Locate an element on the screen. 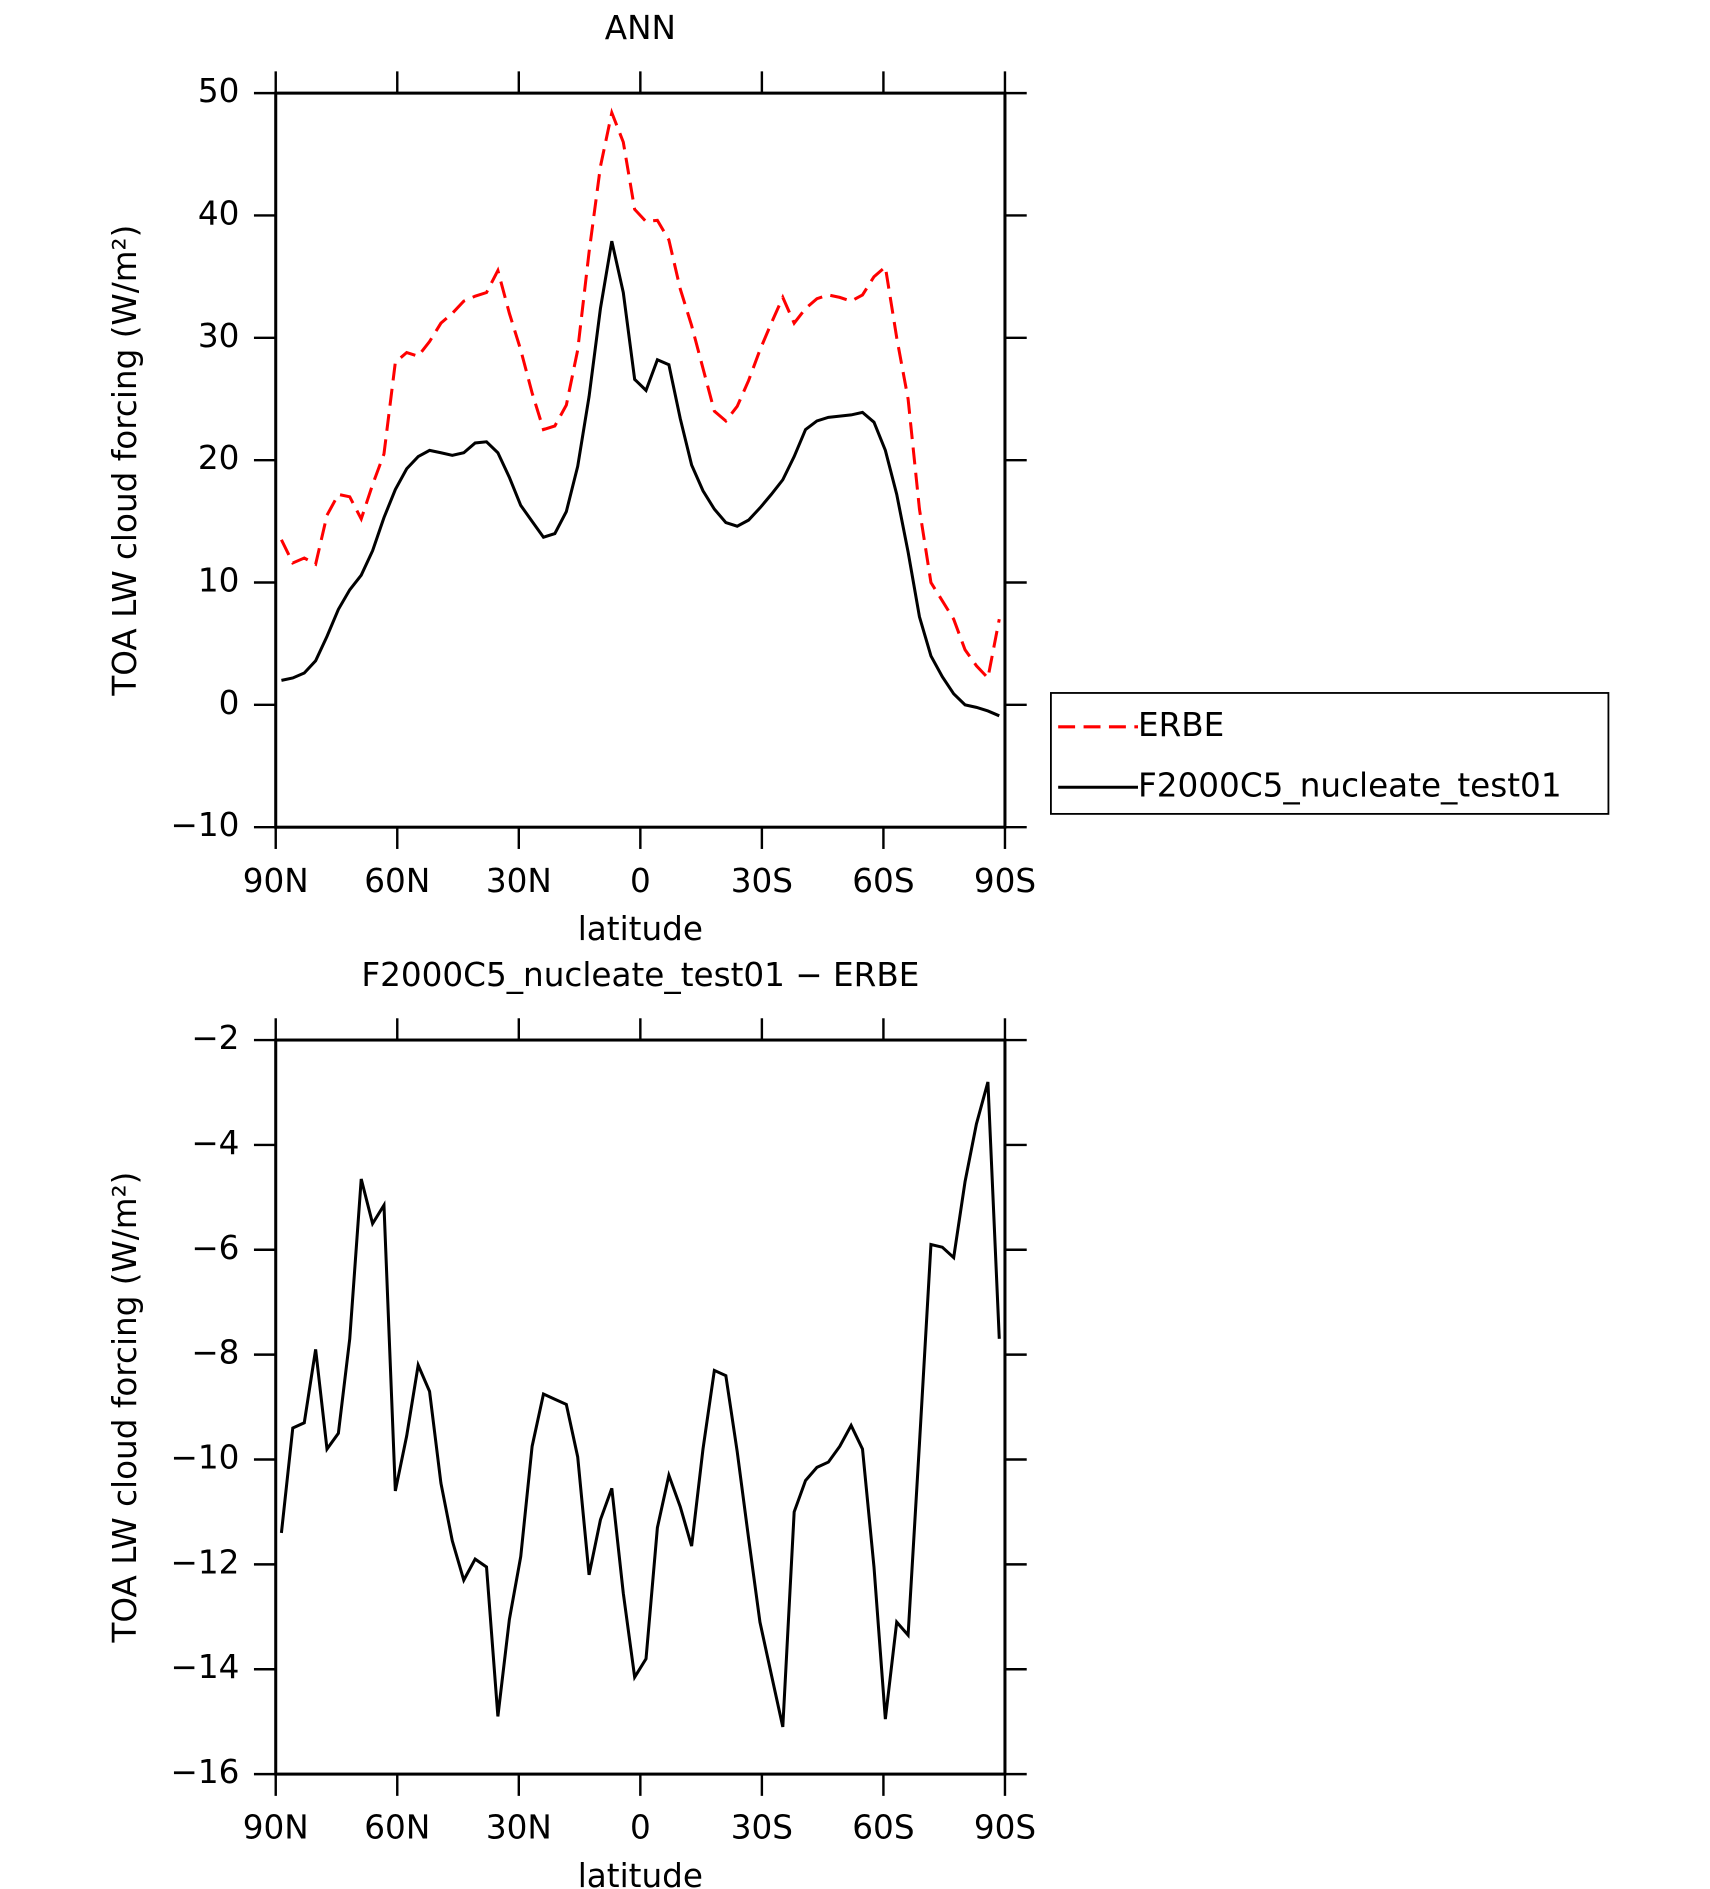 The height and width of the screenshot is (1889, 1710). y-tick-label: 50 is located at coordinates (219, 91).